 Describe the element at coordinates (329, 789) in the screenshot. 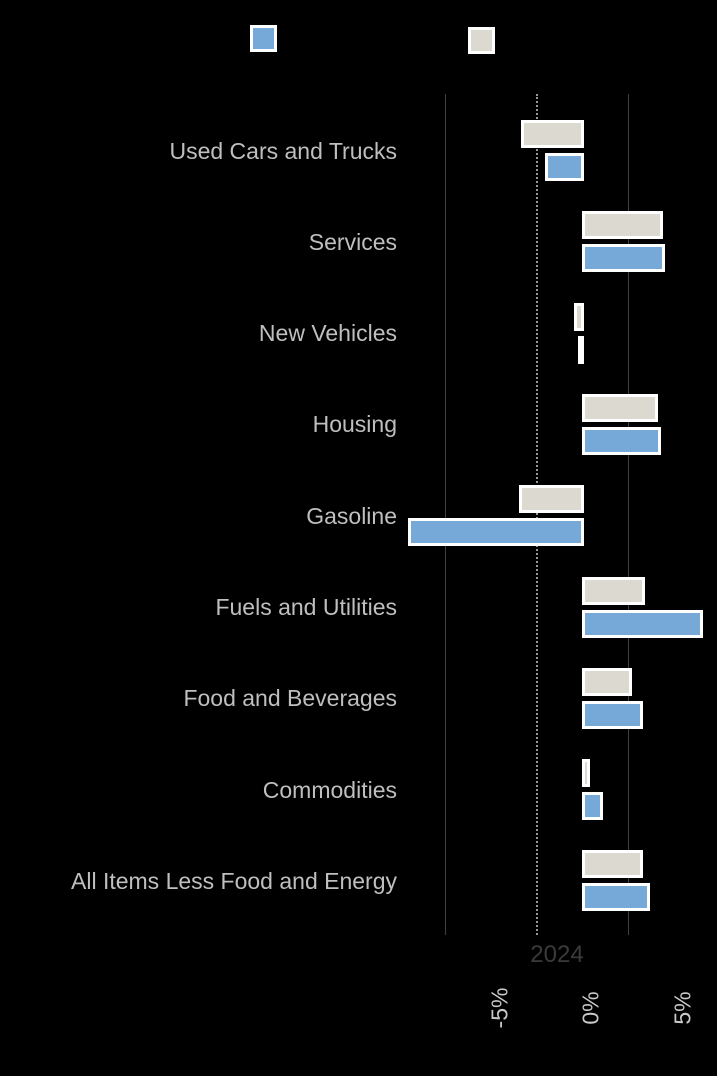

I see `category-label-commodities: Commodities` at that location.